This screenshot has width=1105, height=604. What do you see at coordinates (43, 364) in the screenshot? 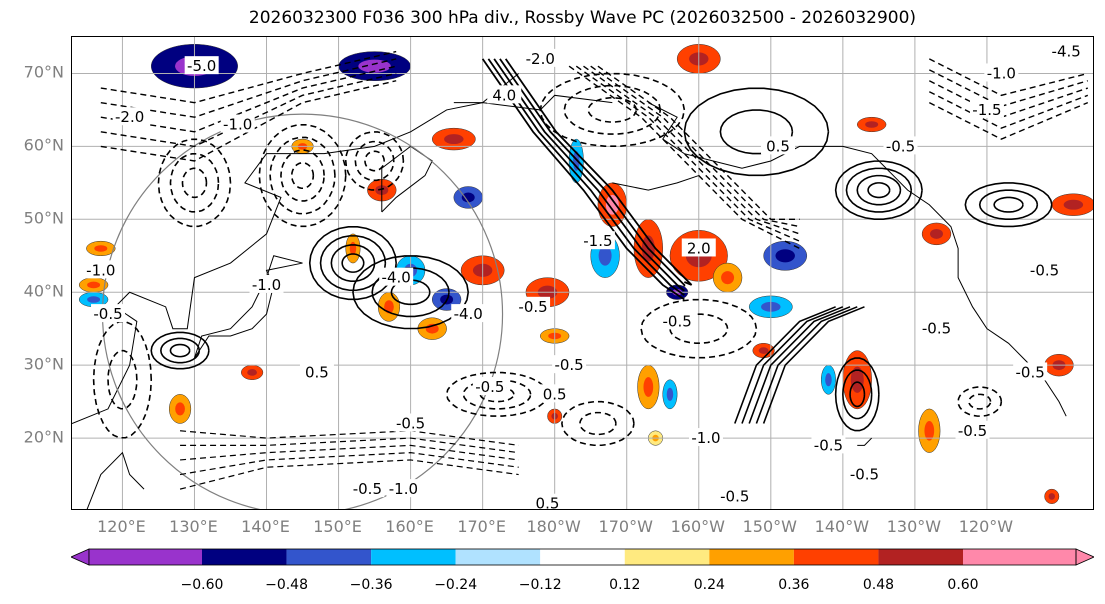
I see `latitude-label: 30°N` at bounding box center [43, 364].